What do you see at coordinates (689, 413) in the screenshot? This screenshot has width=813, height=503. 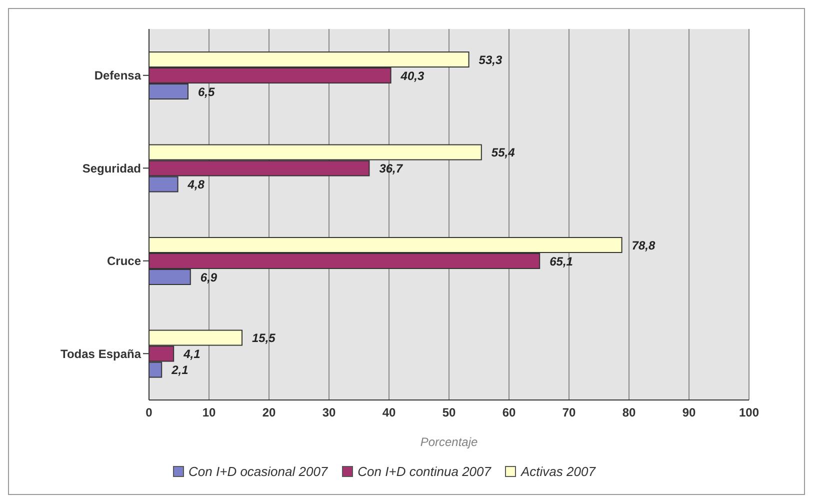 I see `x-tick-label: 90` at bounding box center [689, 413].